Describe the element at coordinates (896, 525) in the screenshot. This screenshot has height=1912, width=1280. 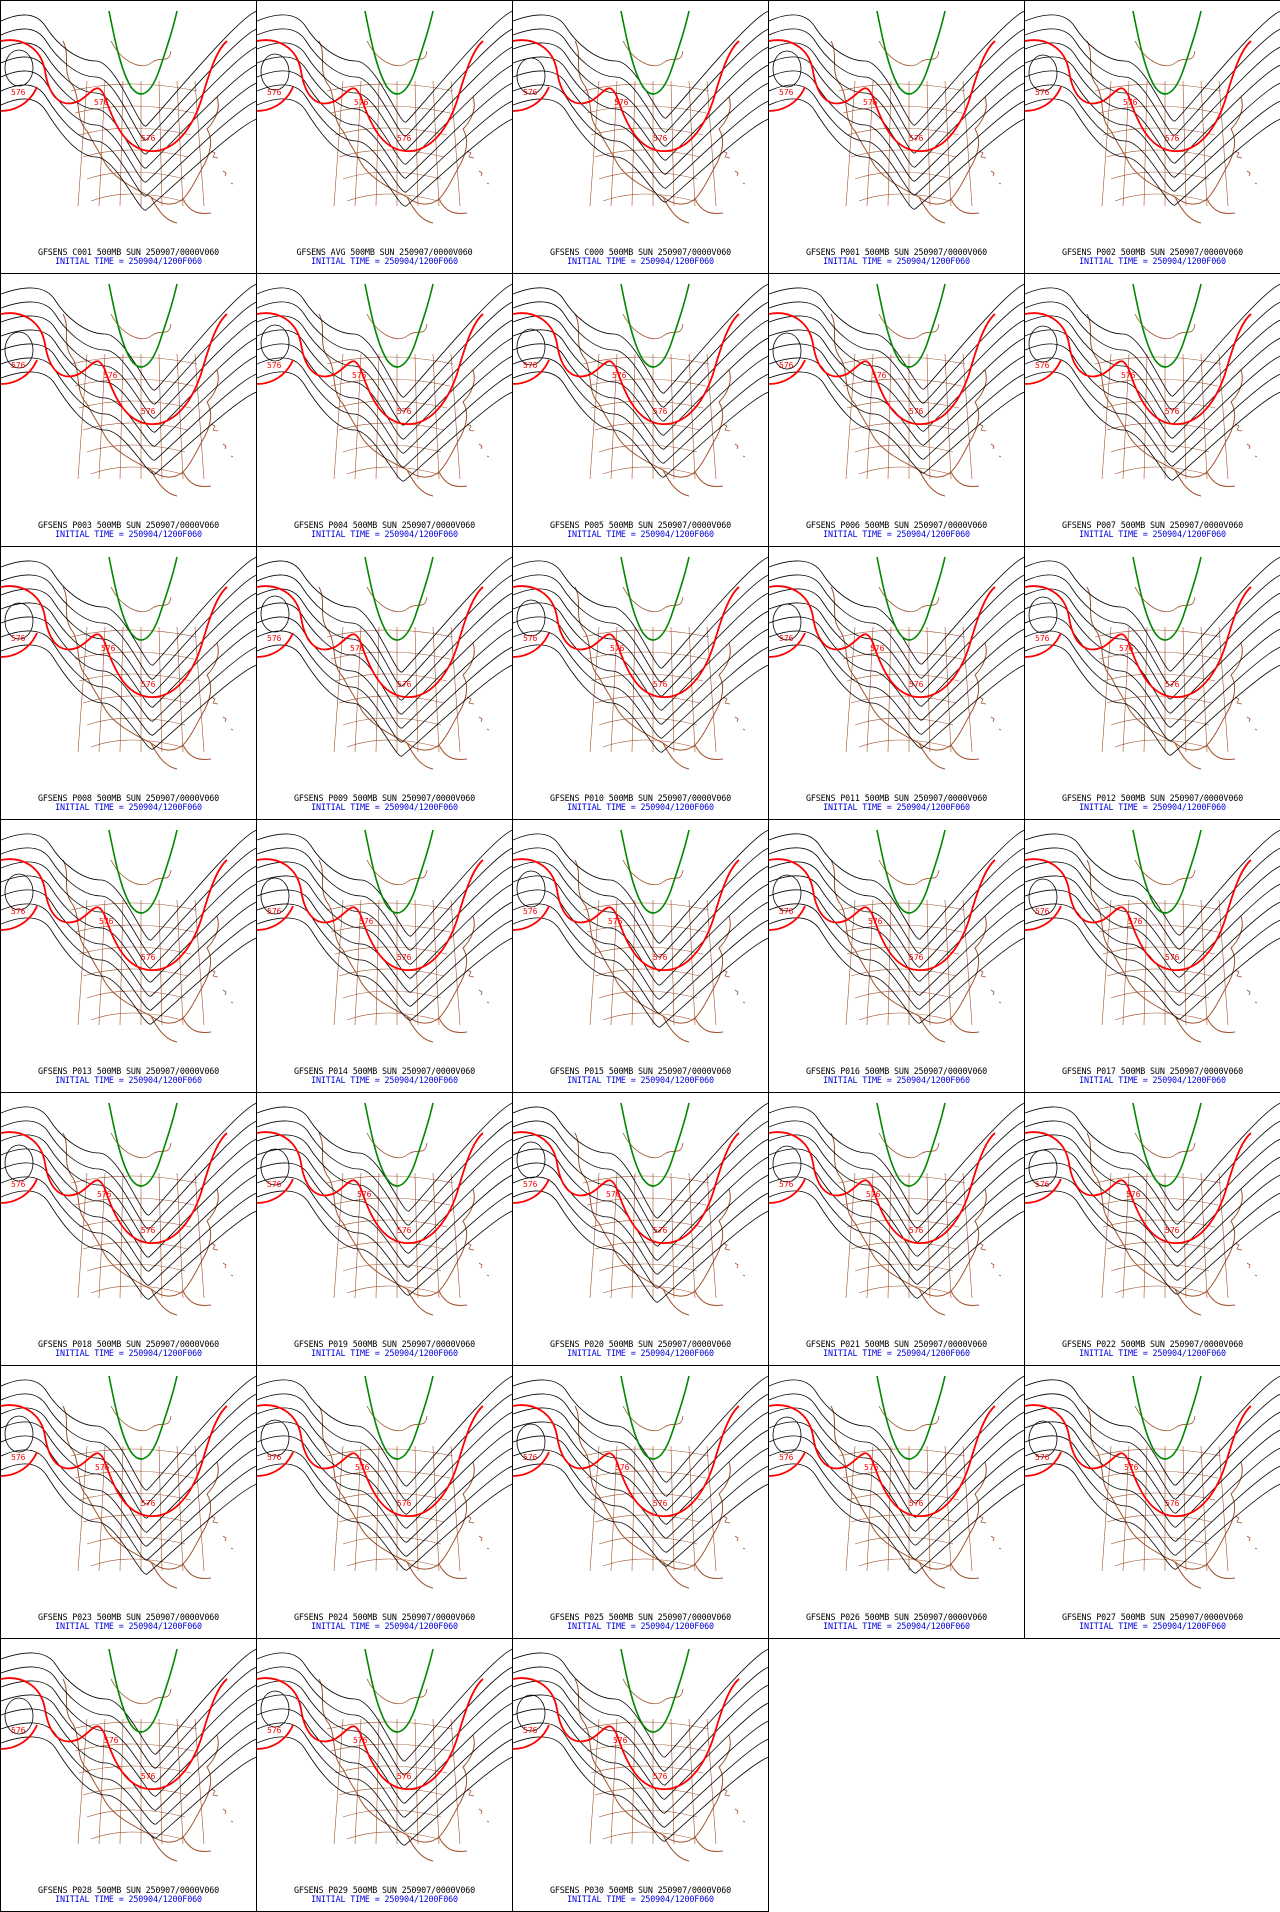
I see `panel-title: GFSENS P006 500MB SUN 250907/0000V060` at that location.